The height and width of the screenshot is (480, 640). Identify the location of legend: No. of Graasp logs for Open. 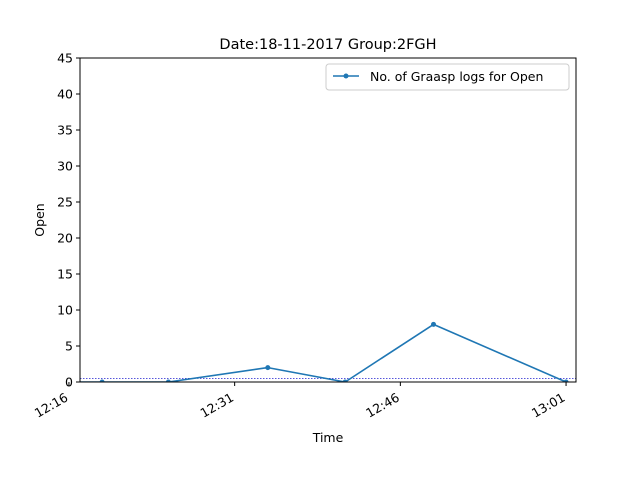
(447, 77).